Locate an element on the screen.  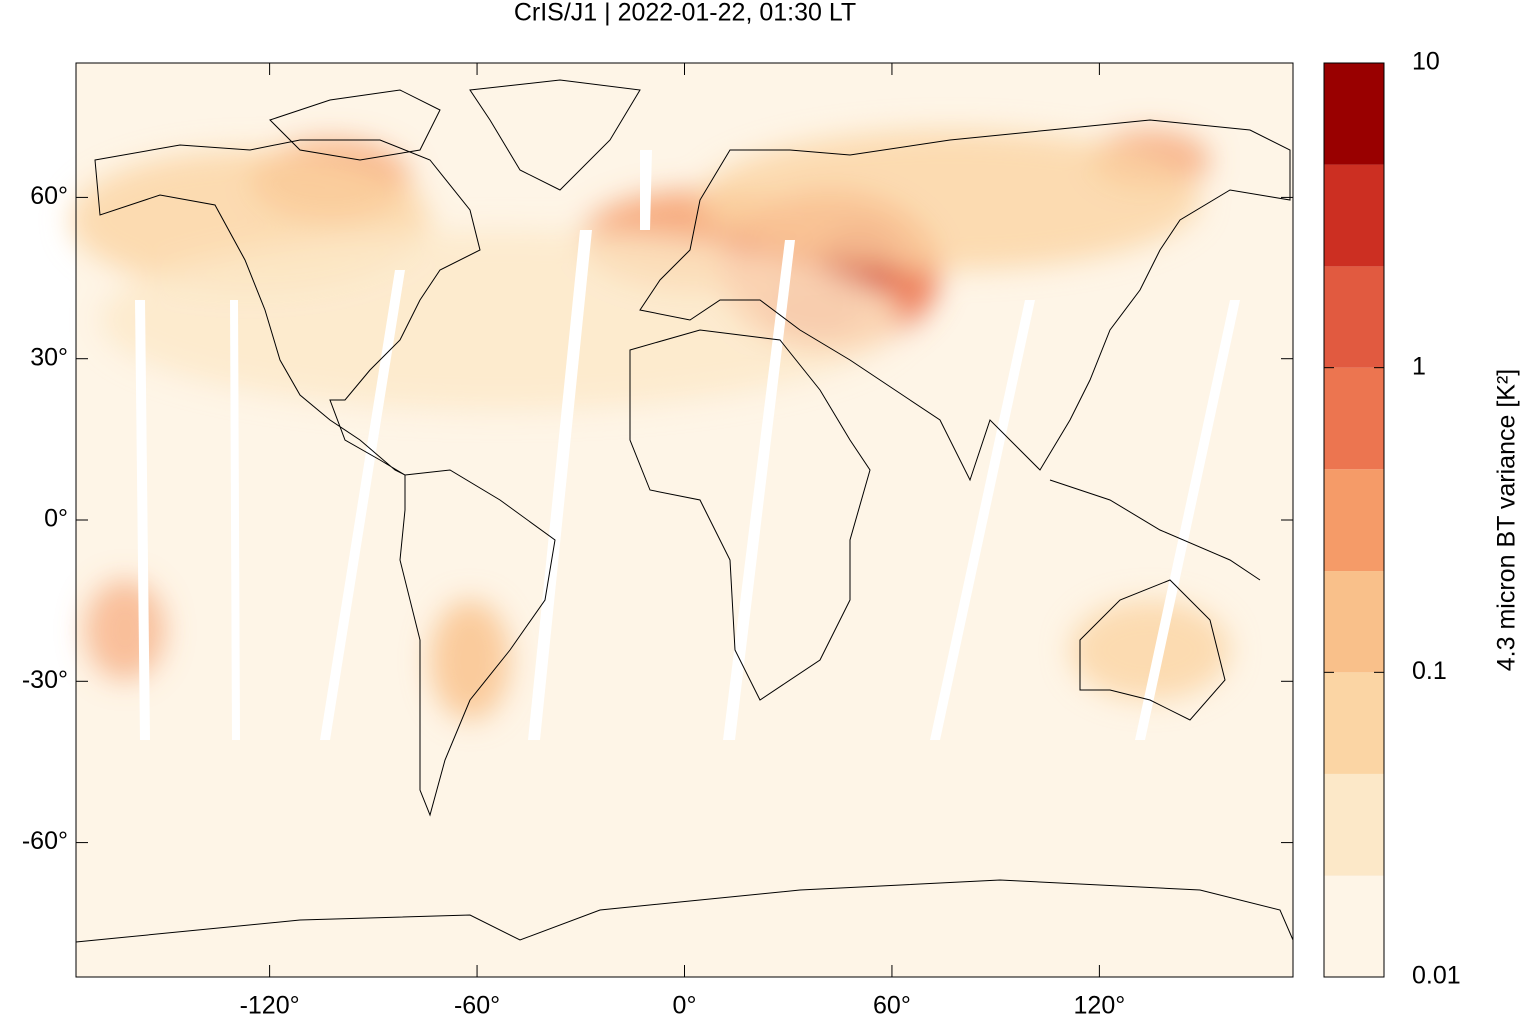
colorbar-tick-label: 10 is located at coordinates (1426, 62).